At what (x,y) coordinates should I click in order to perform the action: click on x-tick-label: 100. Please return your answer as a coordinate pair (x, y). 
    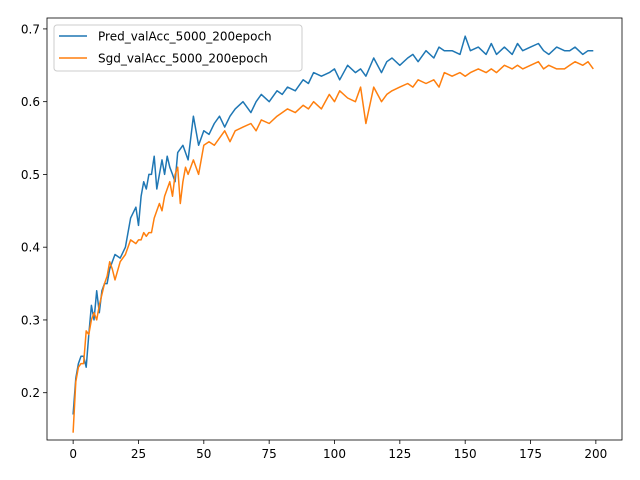
    Looking at the image, I should click on (334, 454).